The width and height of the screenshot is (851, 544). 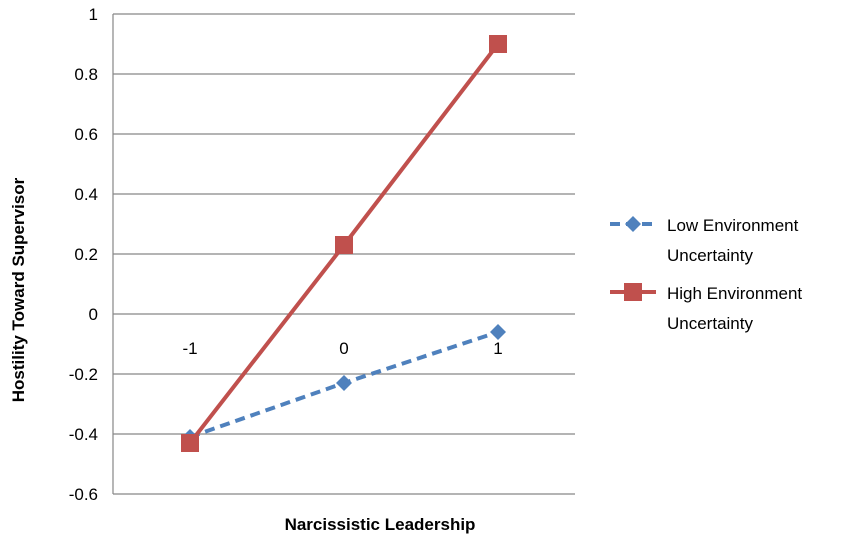 I want to click on series-low-uncertainty, so click(x=344, y=384).